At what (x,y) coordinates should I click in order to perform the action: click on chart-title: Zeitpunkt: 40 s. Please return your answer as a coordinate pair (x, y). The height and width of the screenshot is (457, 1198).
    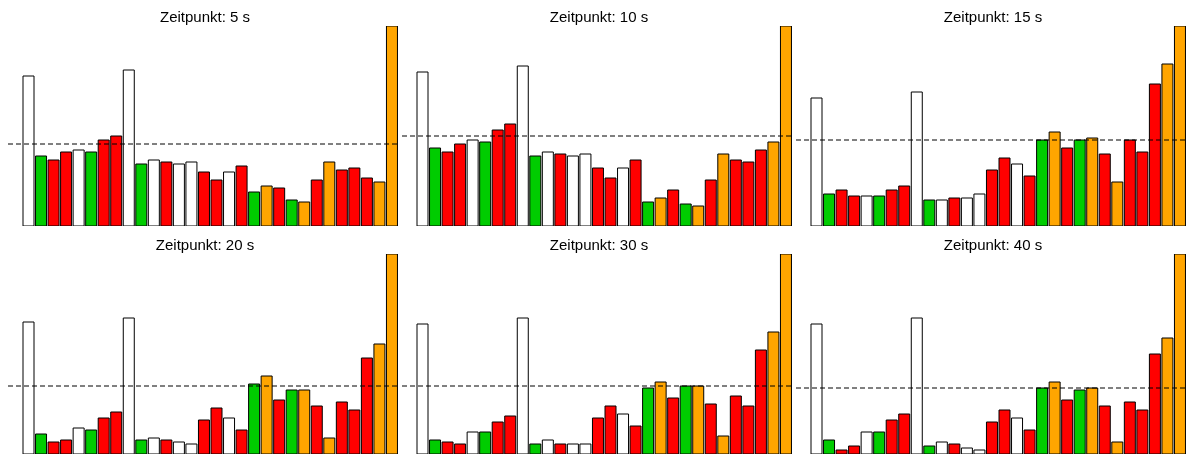
    Looking at the image, I should click on (993, 245).